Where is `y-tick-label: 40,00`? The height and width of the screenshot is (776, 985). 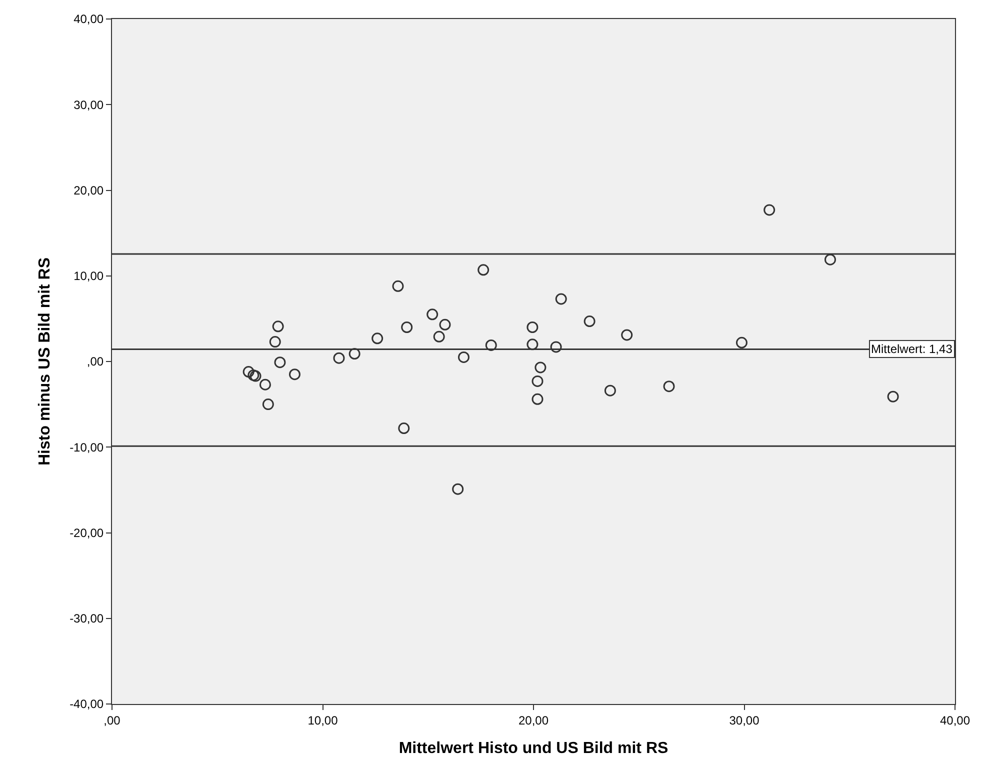
y-tick-label: 40,00 is located at coordinates (89, 19).